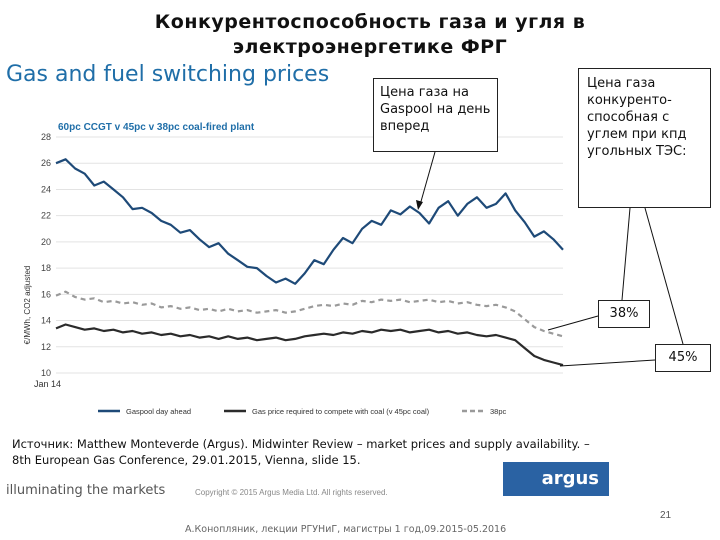 This screenshot has width=720, height=540. What do you see at coordinates (46, 255) in the screenshot?
I see `y-tick-labels: 10 12 14 16 18 20 22 24 26 28` at bounding box center [46, 255].